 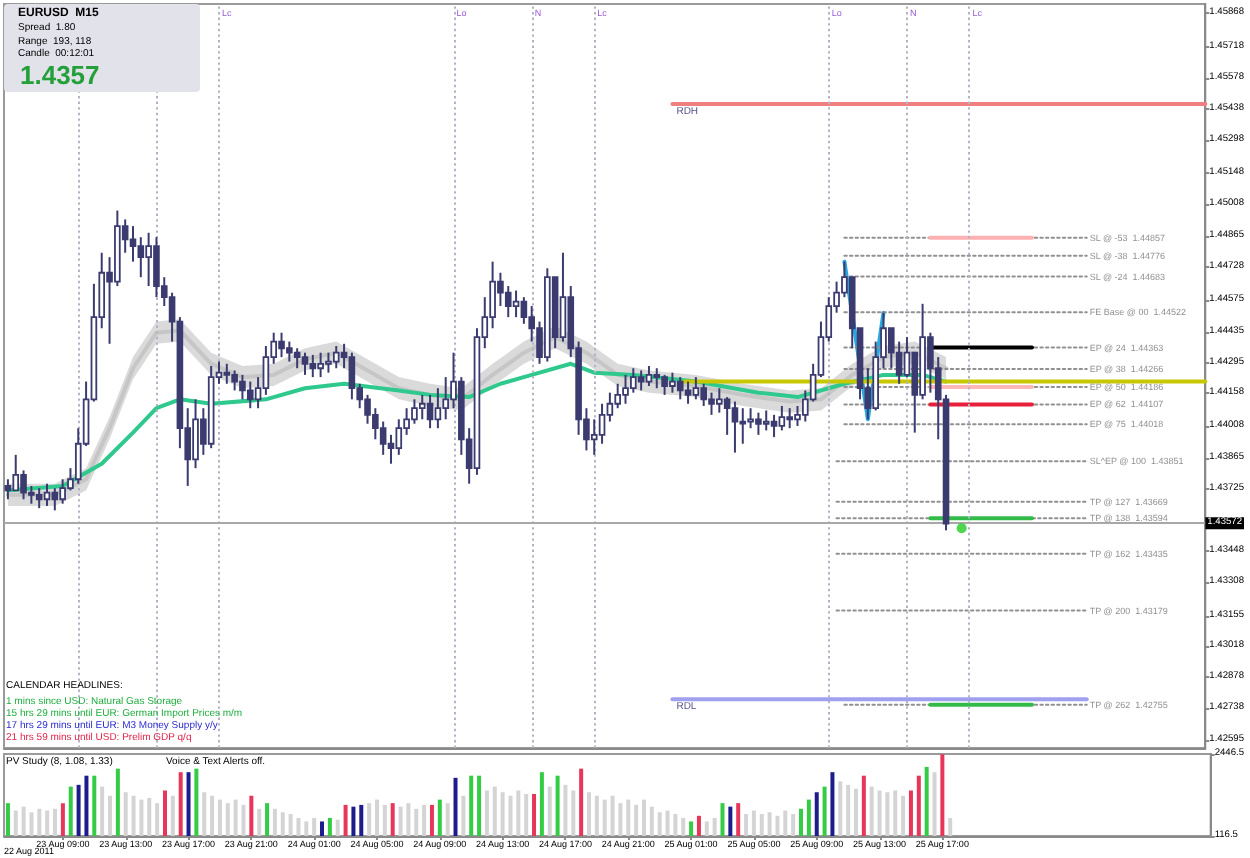 What do you see at coordinates (60, 75) in the screenshot?
I see `annotation: 1.4357` at bounding box center [60, 75].